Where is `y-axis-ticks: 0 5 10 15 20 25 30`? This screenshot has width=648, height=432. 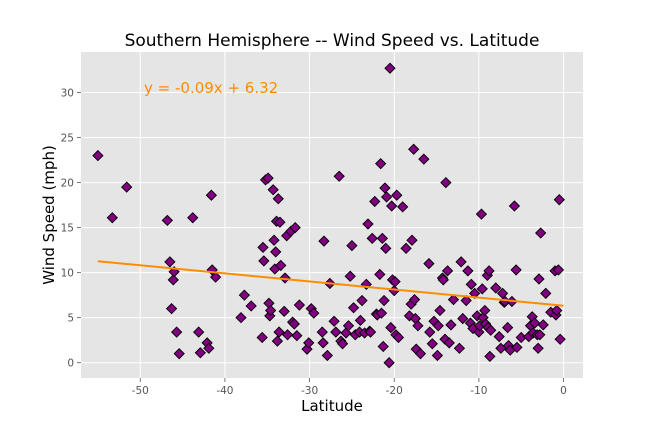 y-axis-ticks: 0 5 10 15 20 25 30 is located at coordinates (71, 229).